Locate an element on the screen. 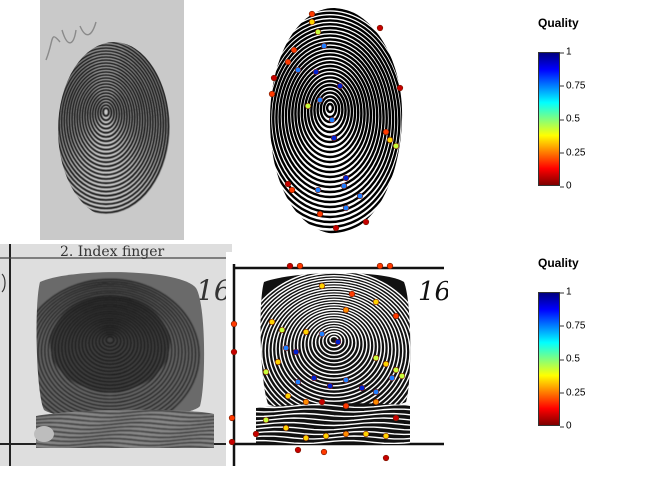  raw-fingerprint-top is located at coordinates (112, 120).